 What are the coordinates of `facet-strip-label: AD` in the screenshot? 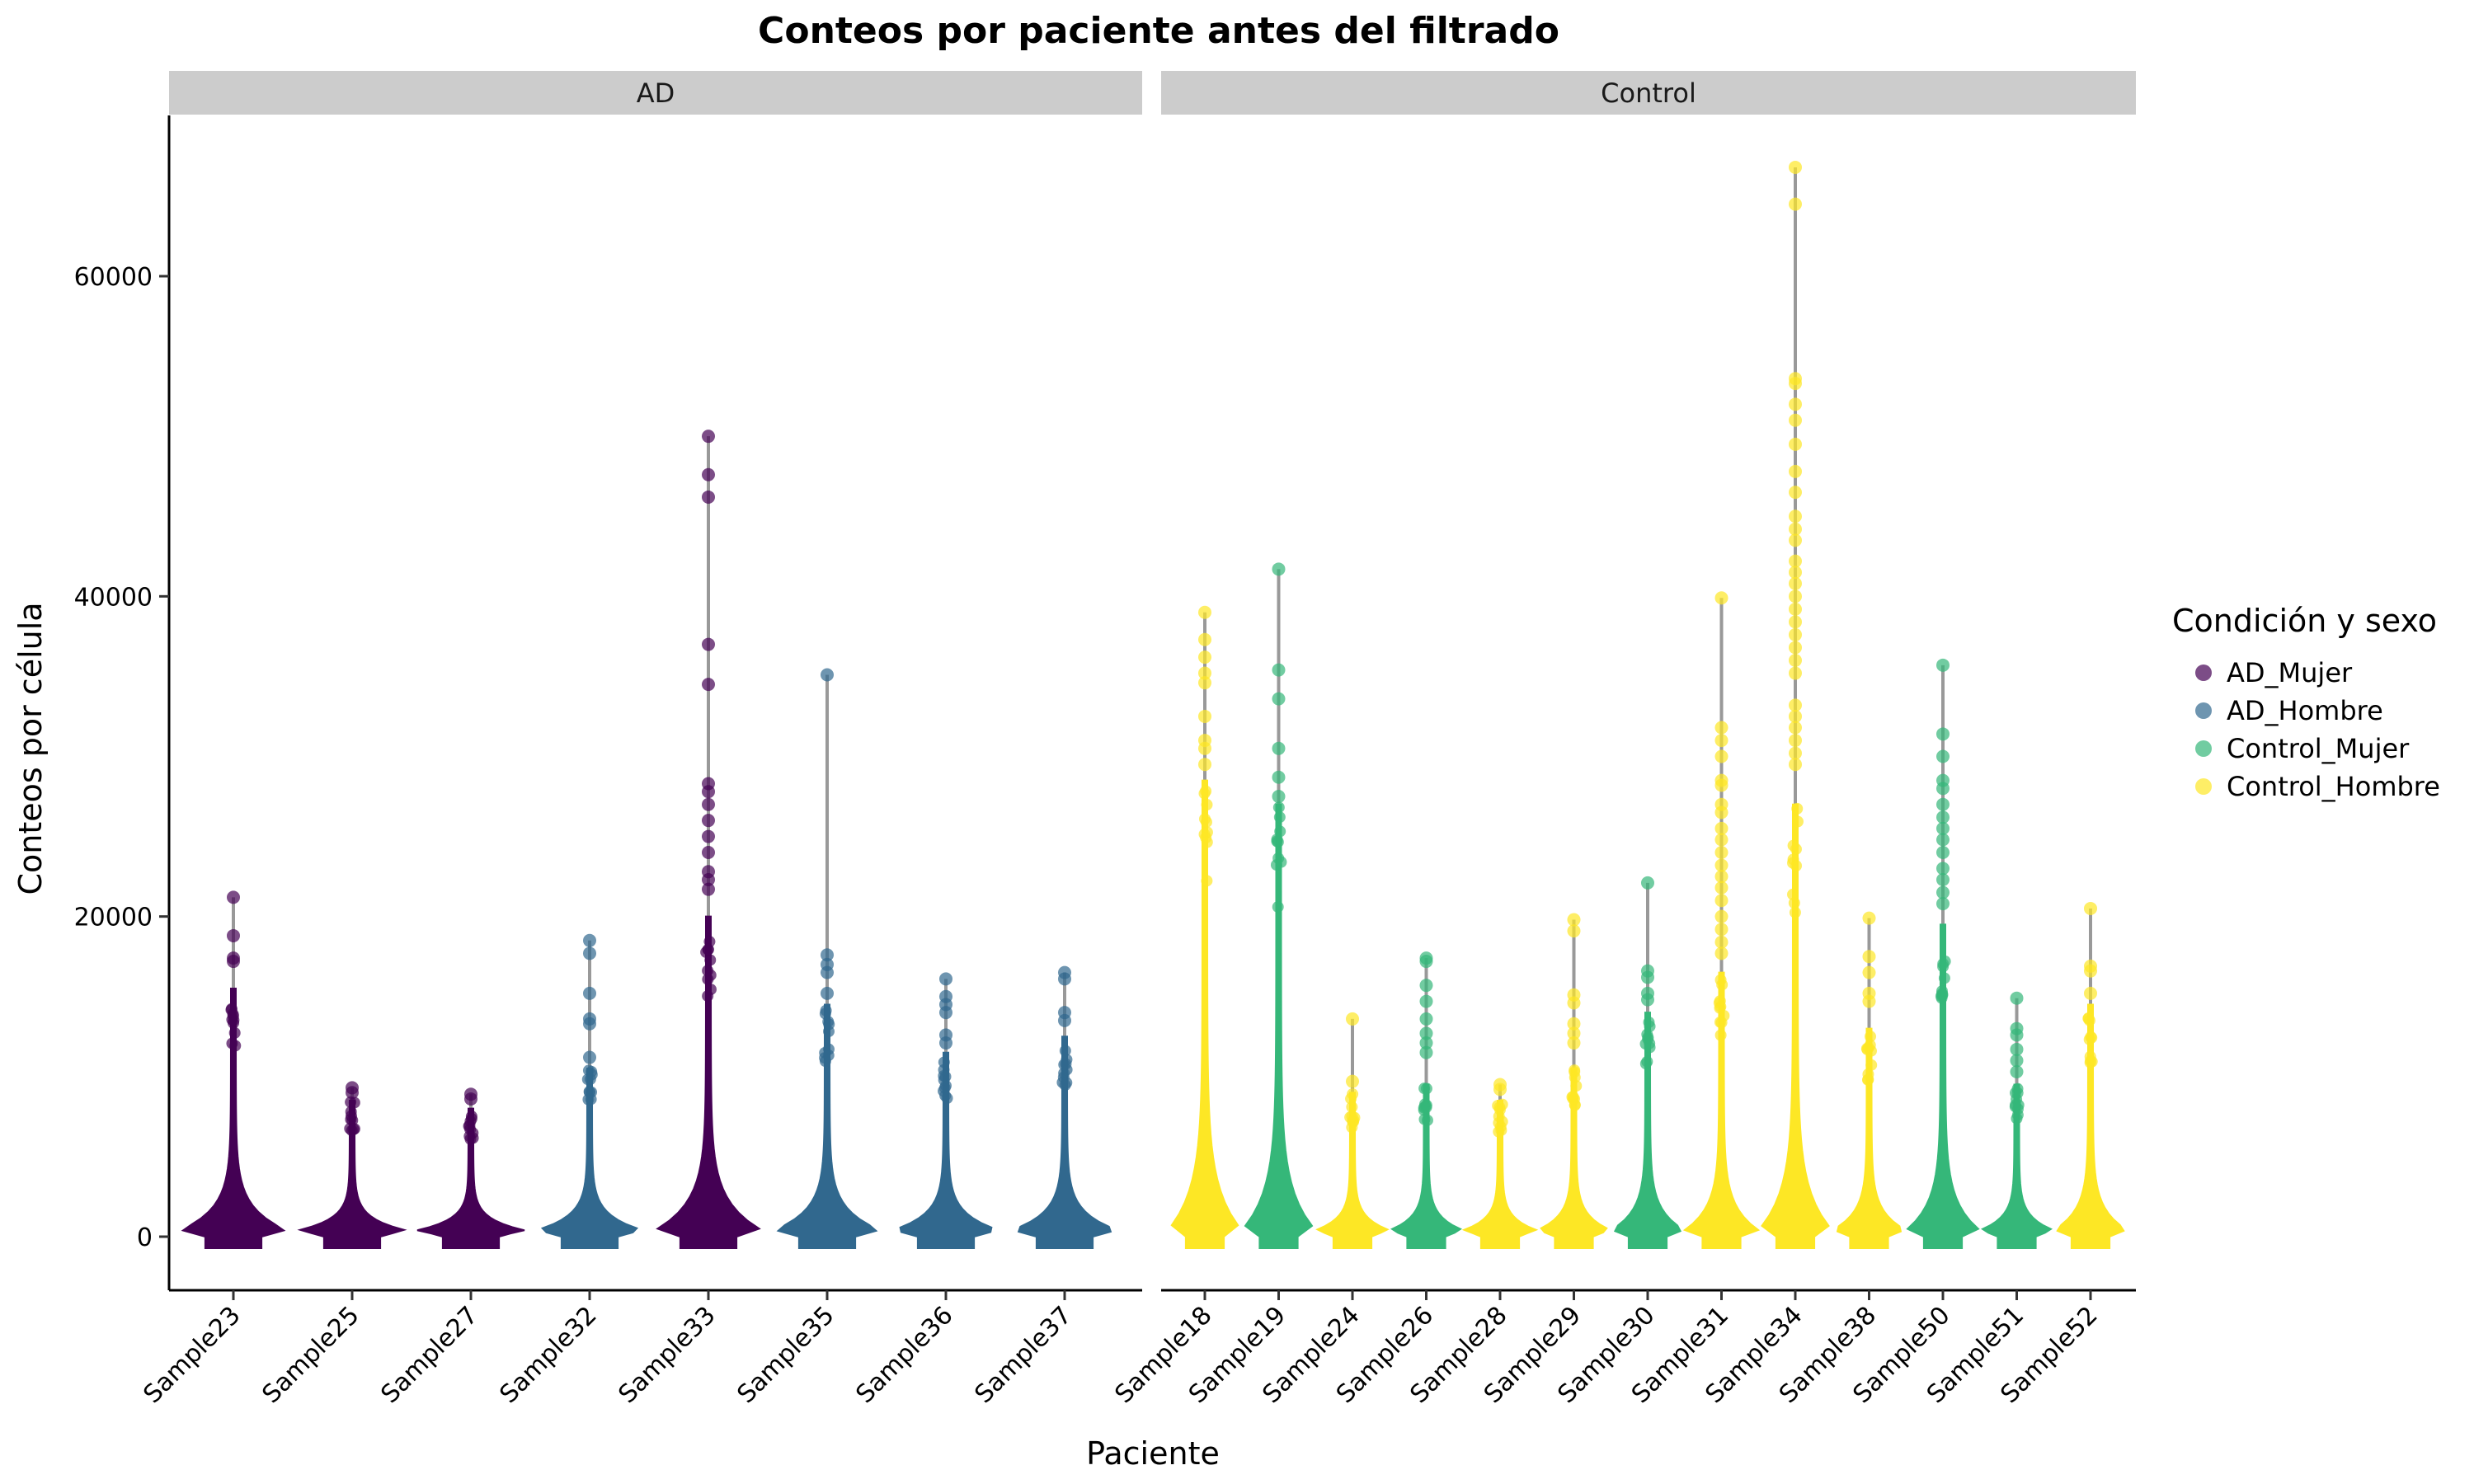 It's located at (656, 93).